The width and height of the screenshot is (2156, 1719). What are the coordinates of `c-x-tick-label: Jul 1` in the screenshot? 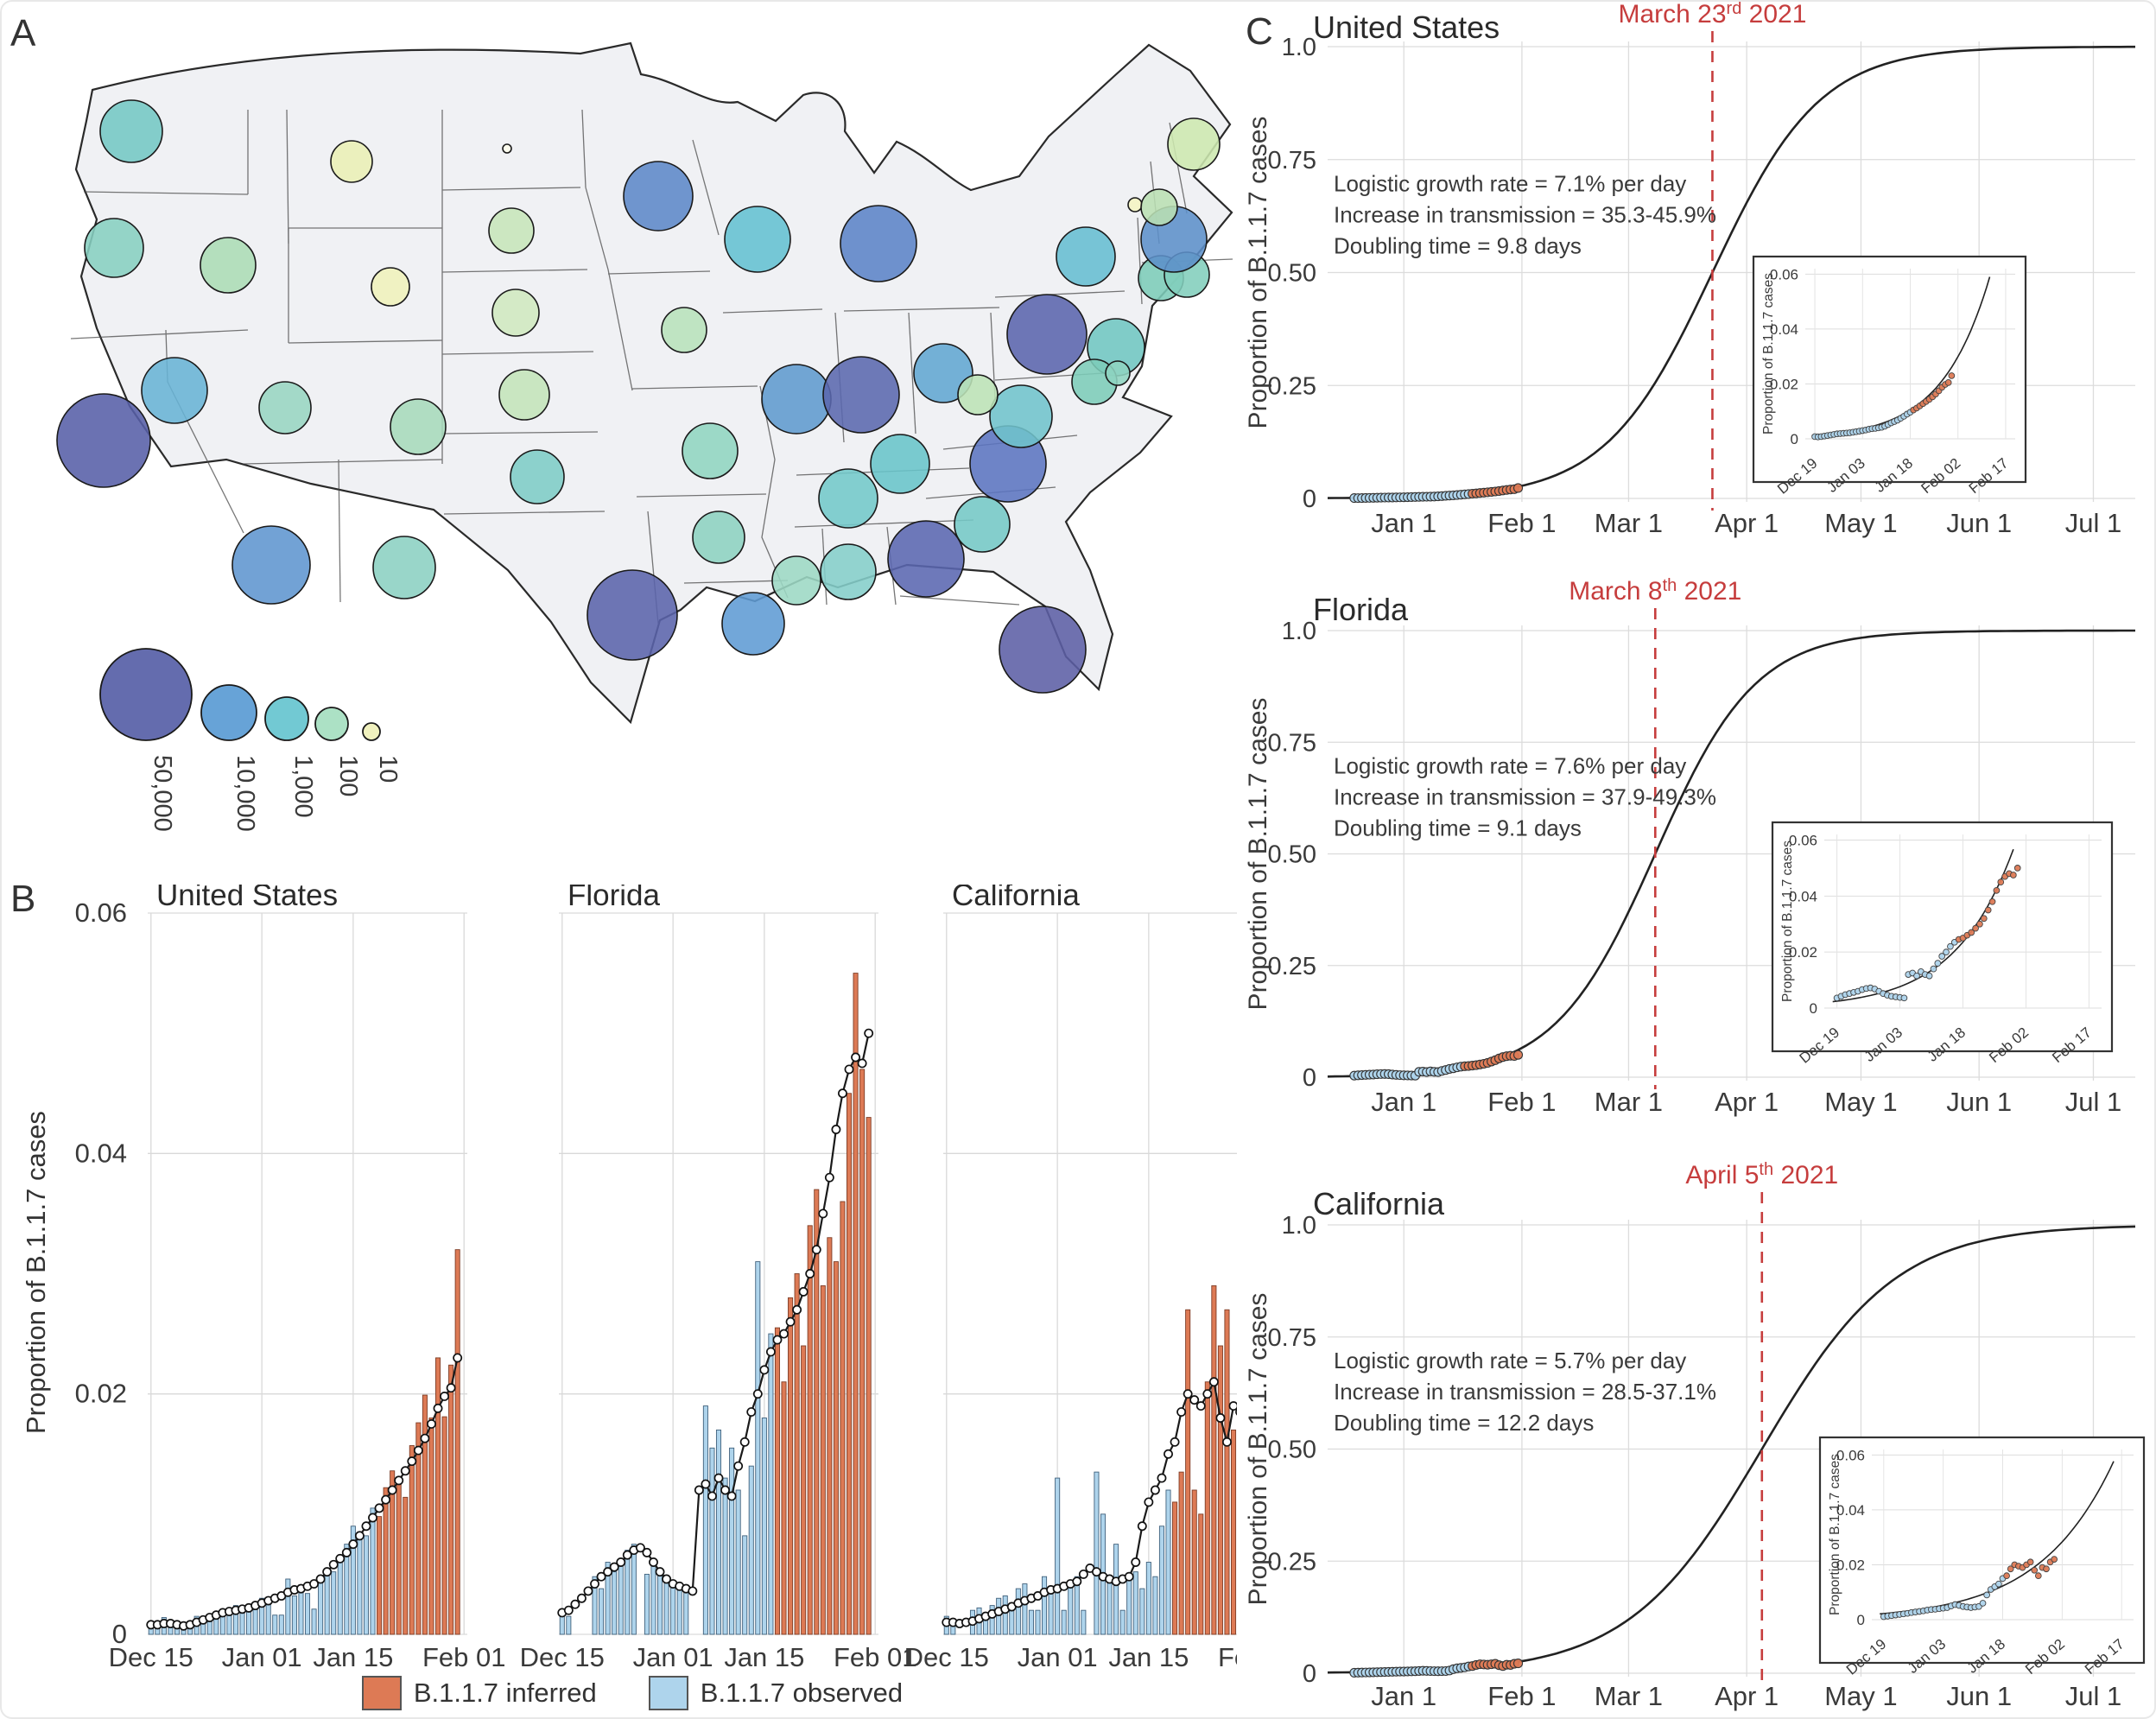 It's located at (2093, 523).